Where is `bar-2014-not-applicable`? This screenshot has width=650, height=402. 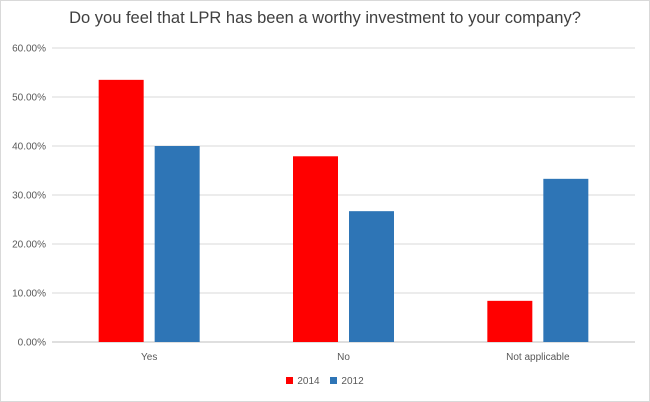
bar-2014-not-applicable is located at coordinates (510, 321).